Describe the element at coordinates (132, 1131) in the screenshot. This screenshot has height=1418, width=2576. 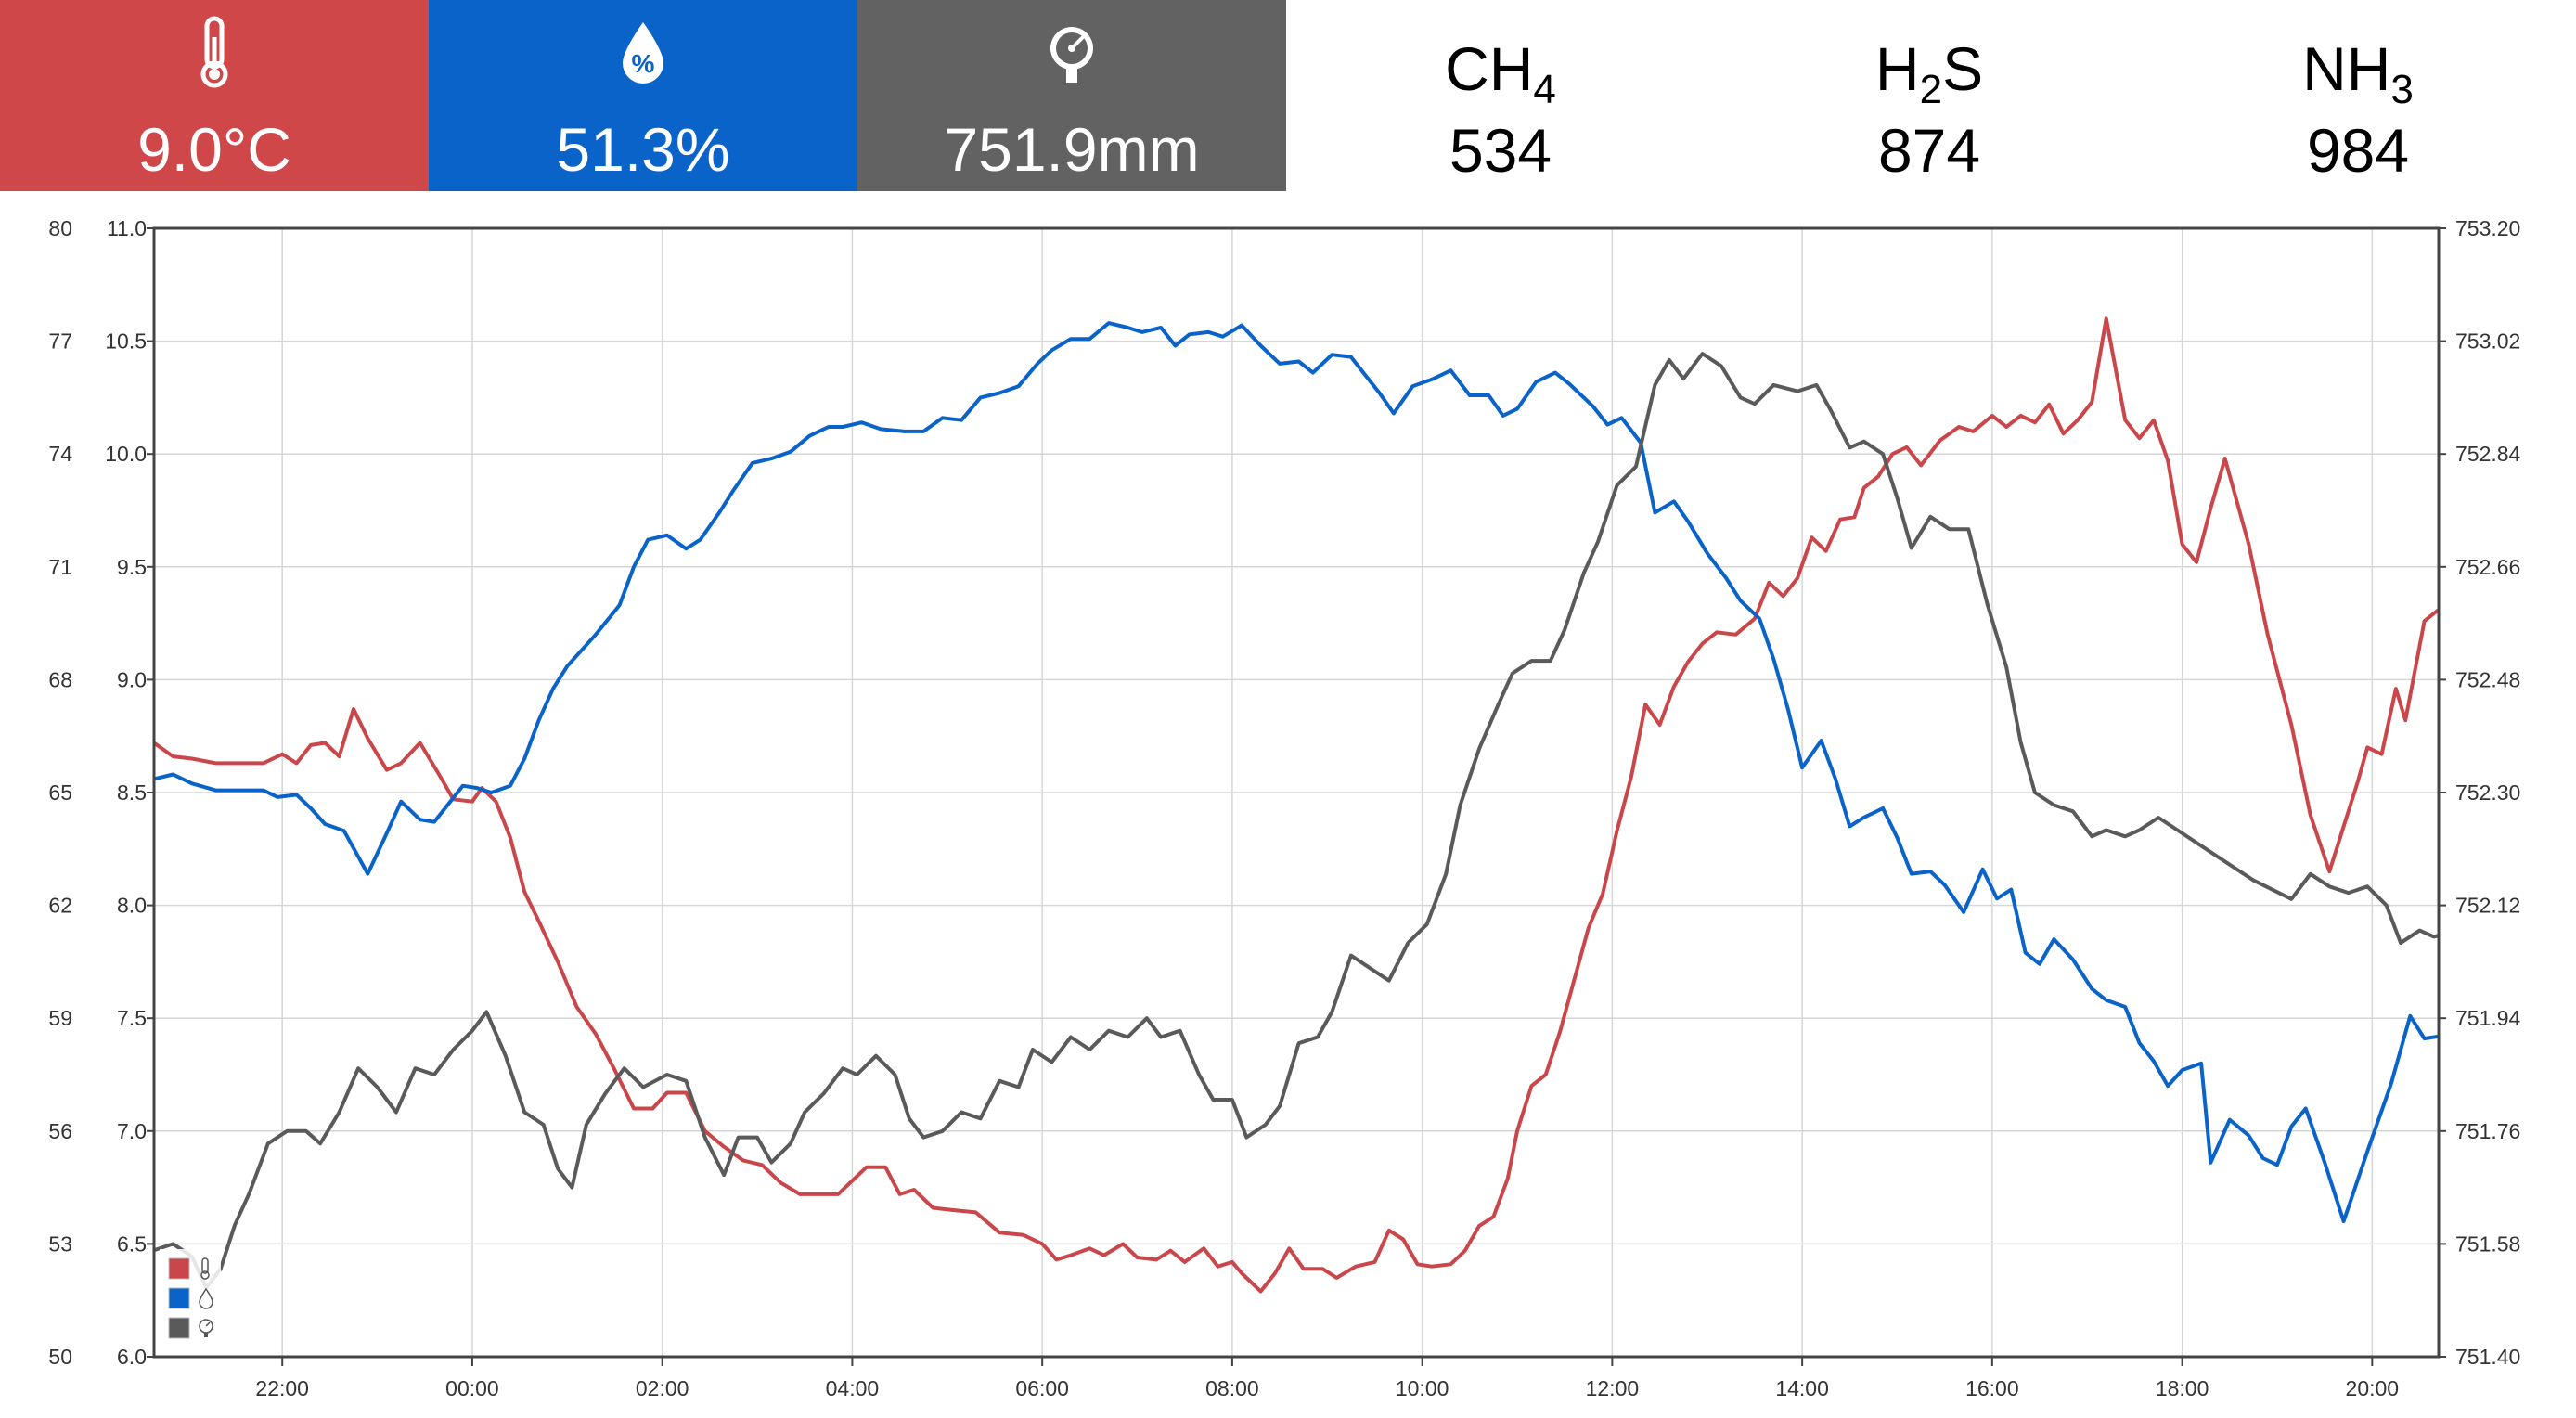
I see `y-left-inner-tick-label: 7.0` at that location.